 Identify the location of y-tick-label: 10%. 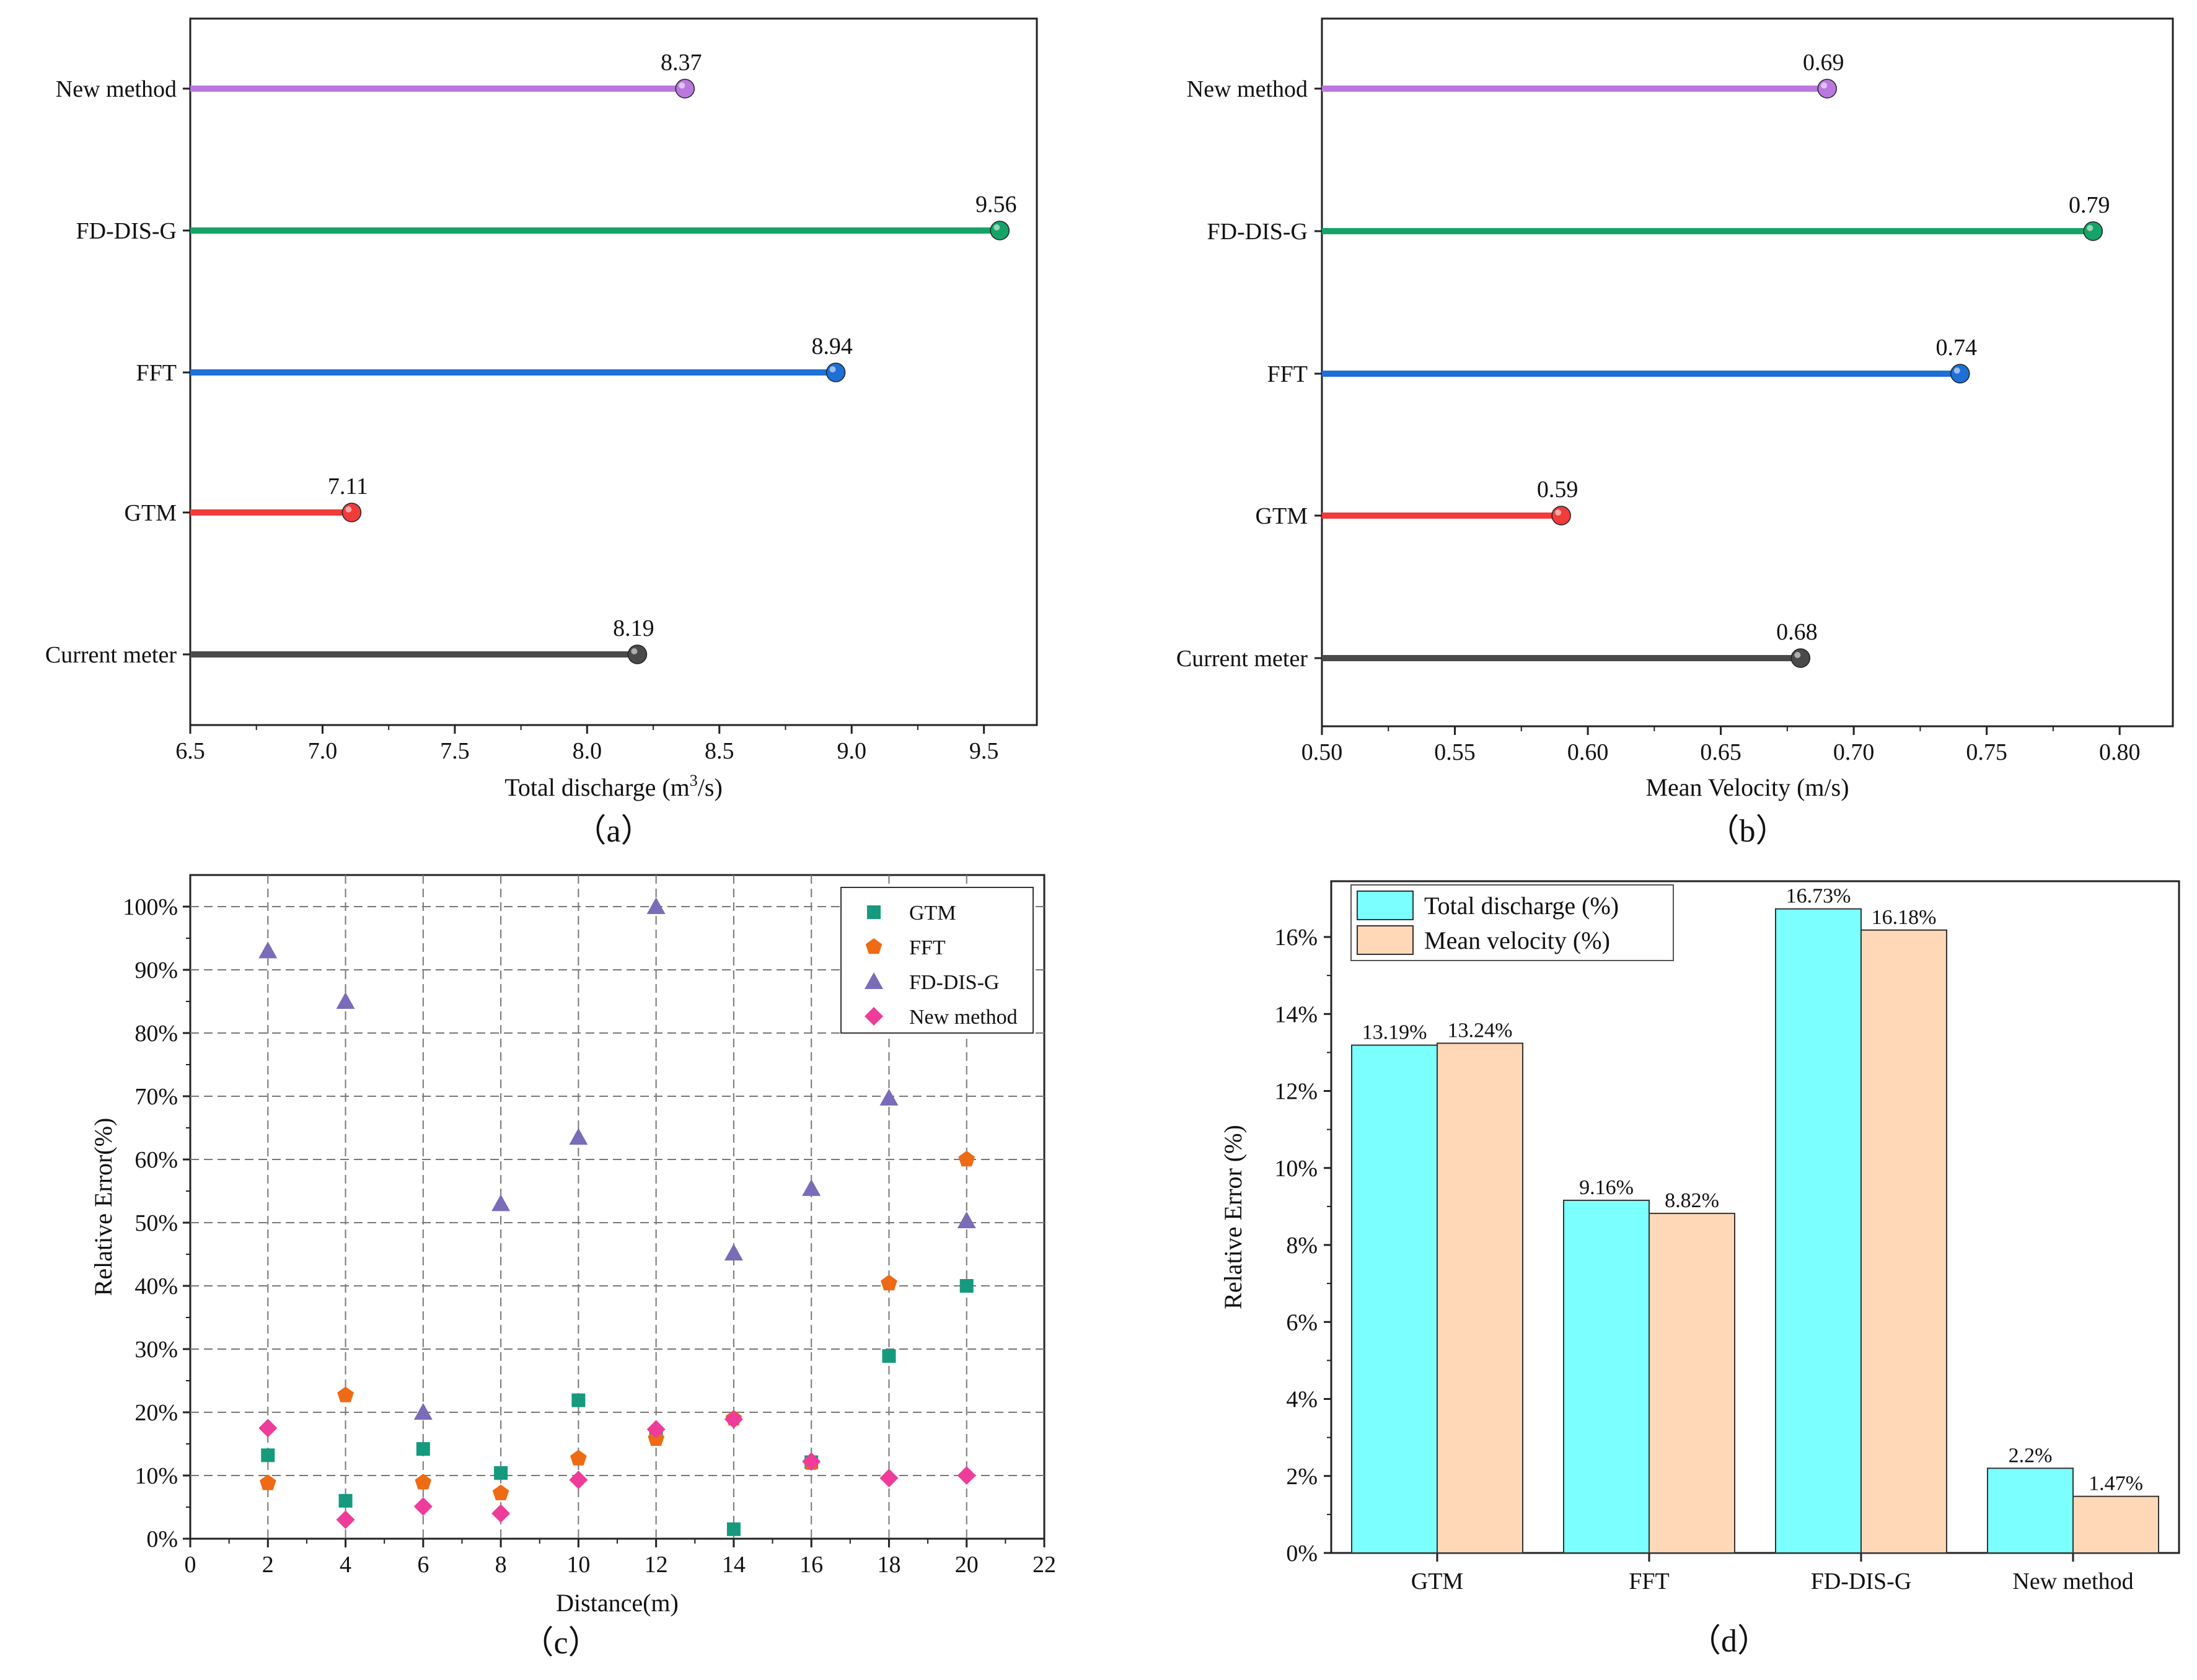
(1296, 1169).